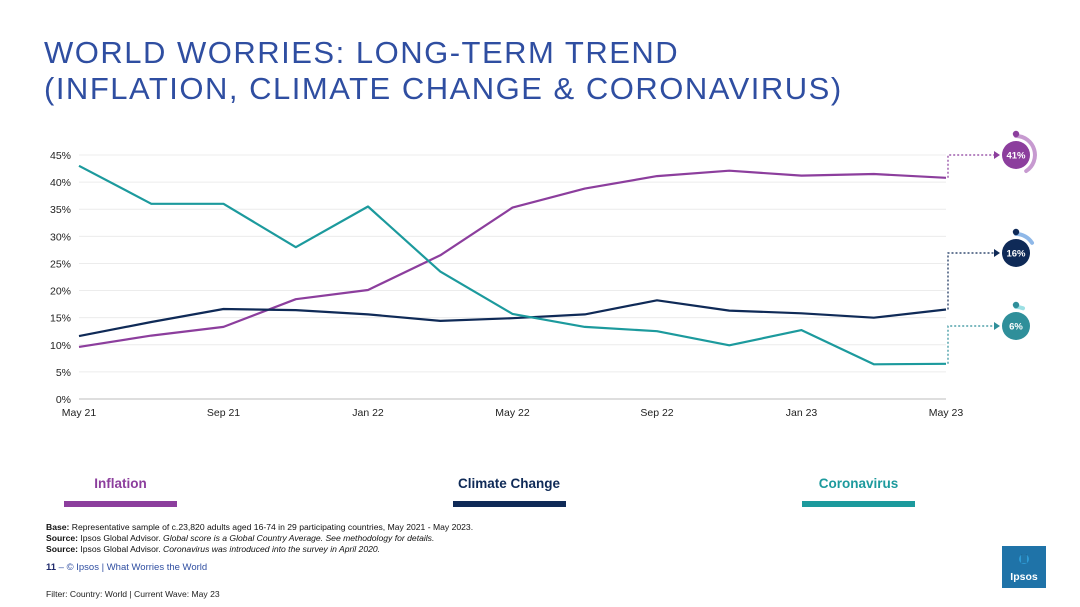 The image size is (1080, 607). I want to click on y-tick-label: 30%, so click(60, 237).